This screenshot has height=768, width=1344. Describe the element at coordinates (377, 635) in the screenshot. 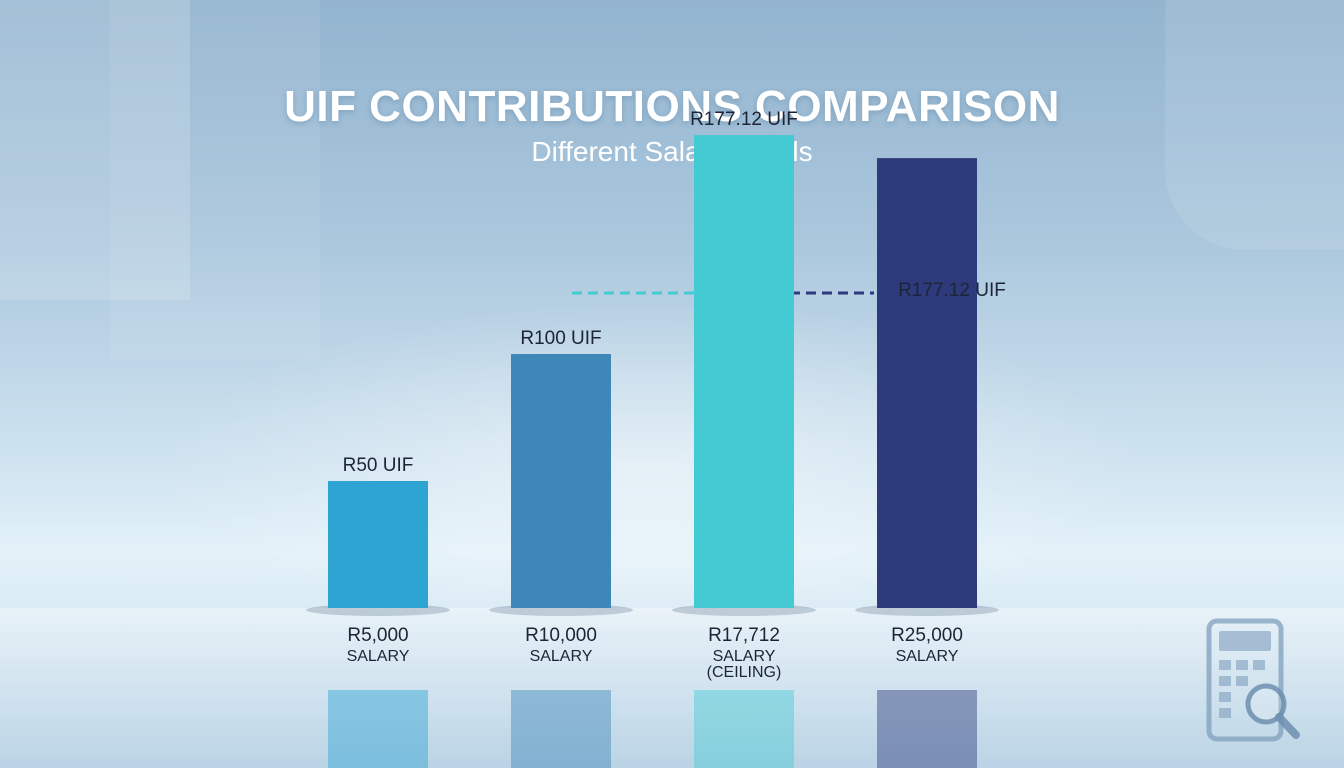

I see `x-tick-label: R5,000` at that location.